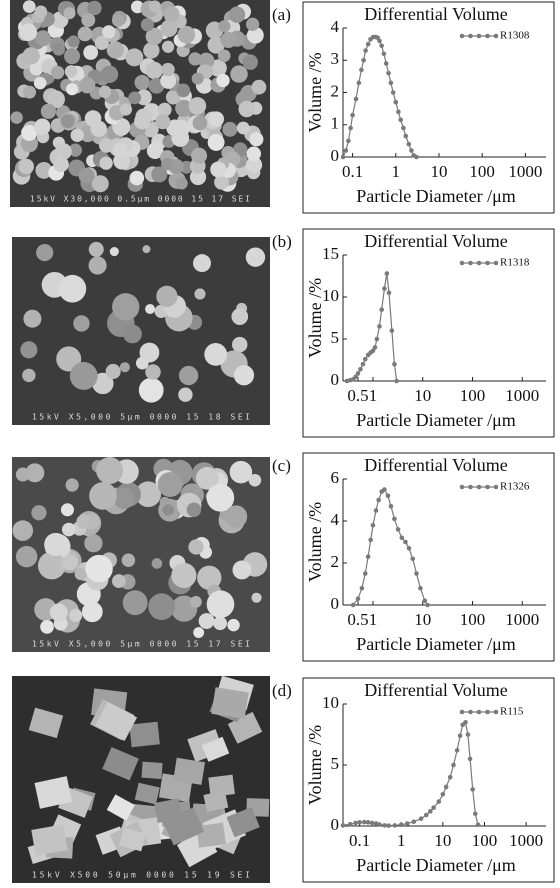 The height and width of the screenshot is (888, 560). Describe the element at coordinates (515, 487) in the screenshot. I see `legend-label: R1326` at that location.